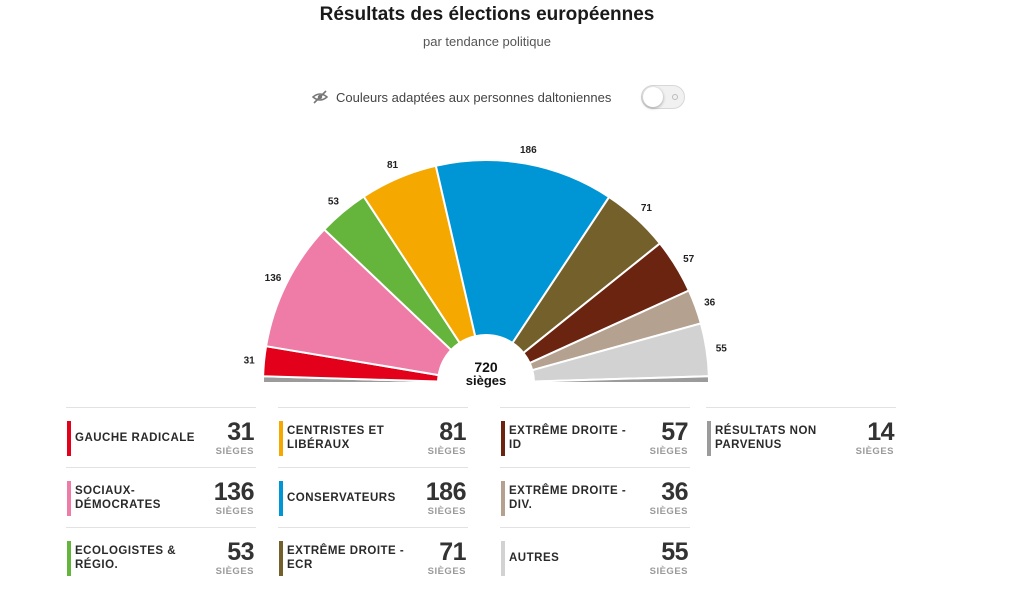 The image size is (1024, 597). I want to click on legend-item-name: Conservateurs, so click(341, 498).